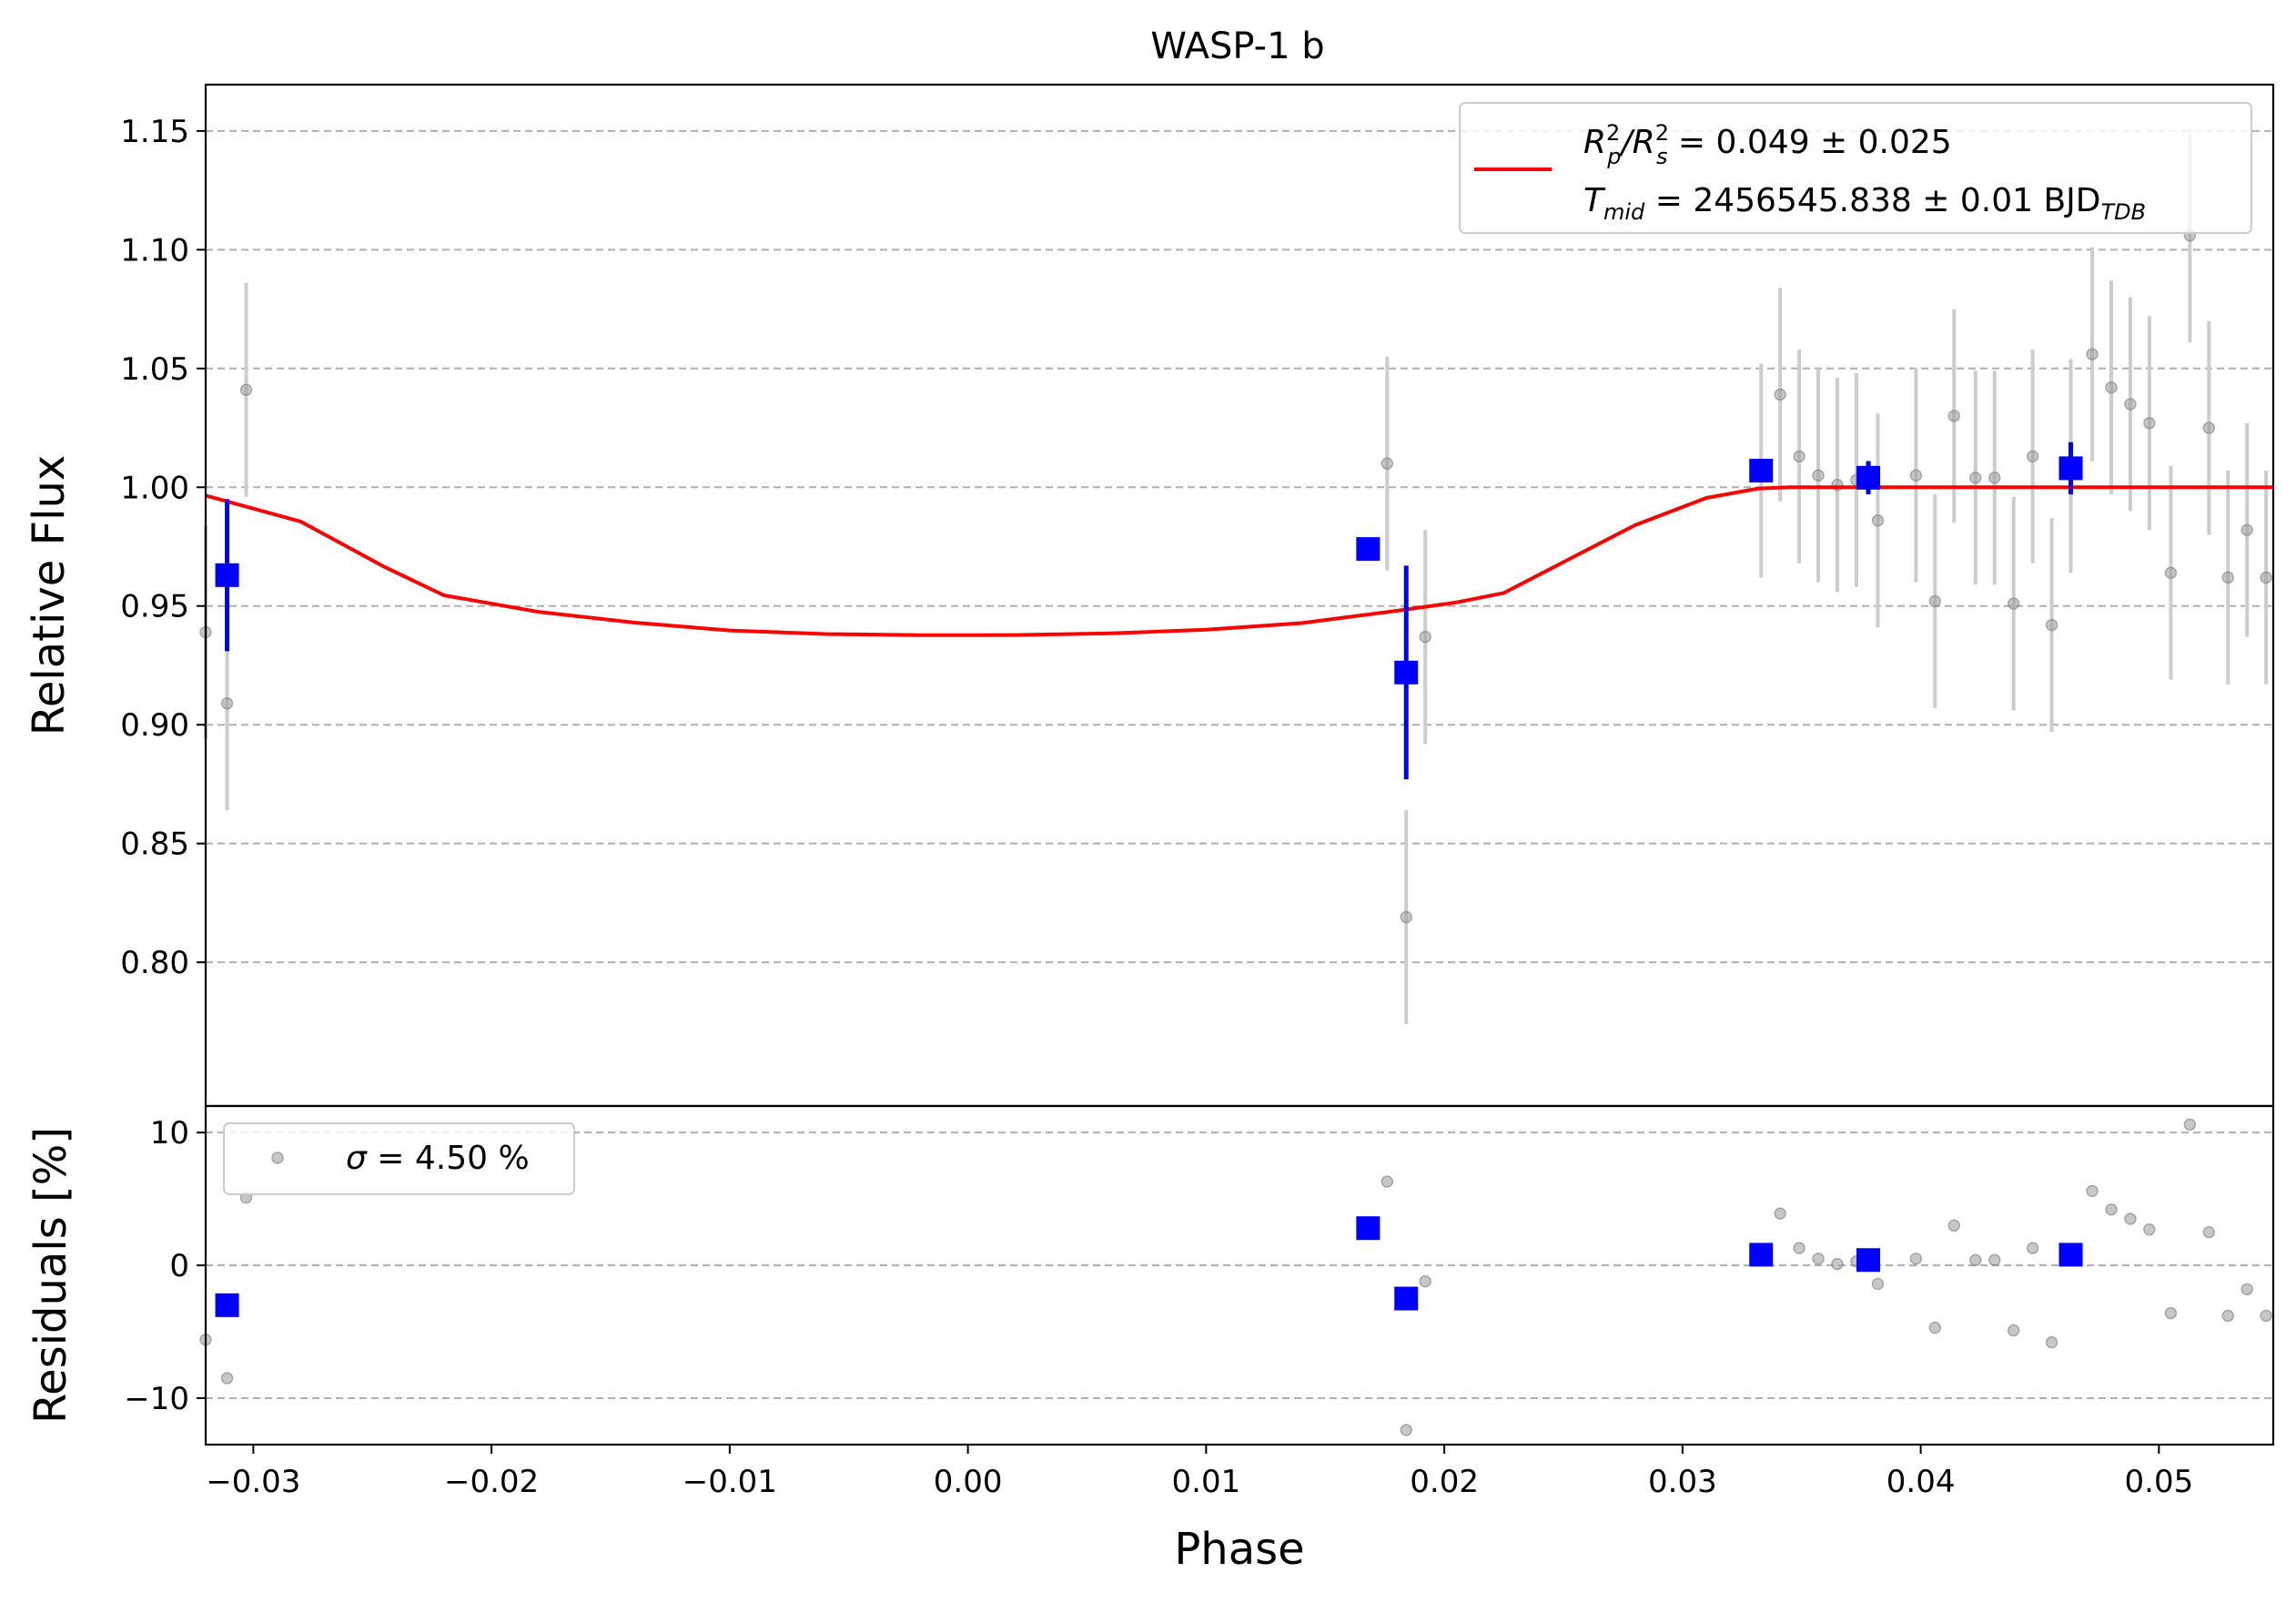 This screenshot has width=2296, height=1603. What do you see at coordinates (1595, 142) in the screenshot?
I see `legend-rp-symbol: R` at bounding box center [1595, 142].